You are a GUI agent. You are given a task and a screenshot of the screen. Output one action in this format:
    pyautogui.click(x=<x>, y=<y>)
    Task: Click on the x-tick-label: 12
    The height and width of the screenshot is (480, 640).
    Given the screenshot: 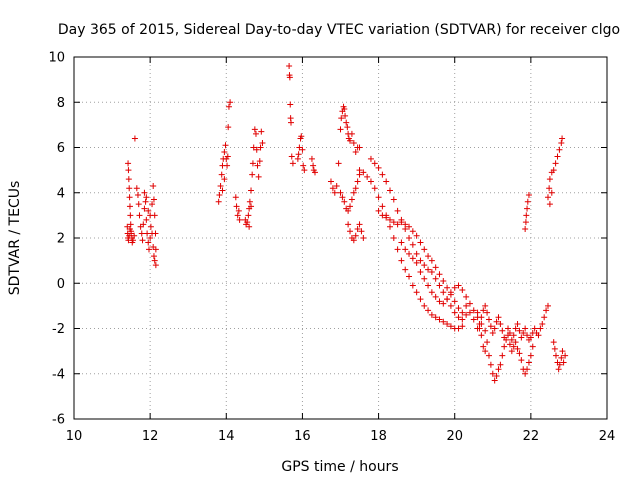 What is the action you would take?
    pyautogui.click(x=150, y=436)
    